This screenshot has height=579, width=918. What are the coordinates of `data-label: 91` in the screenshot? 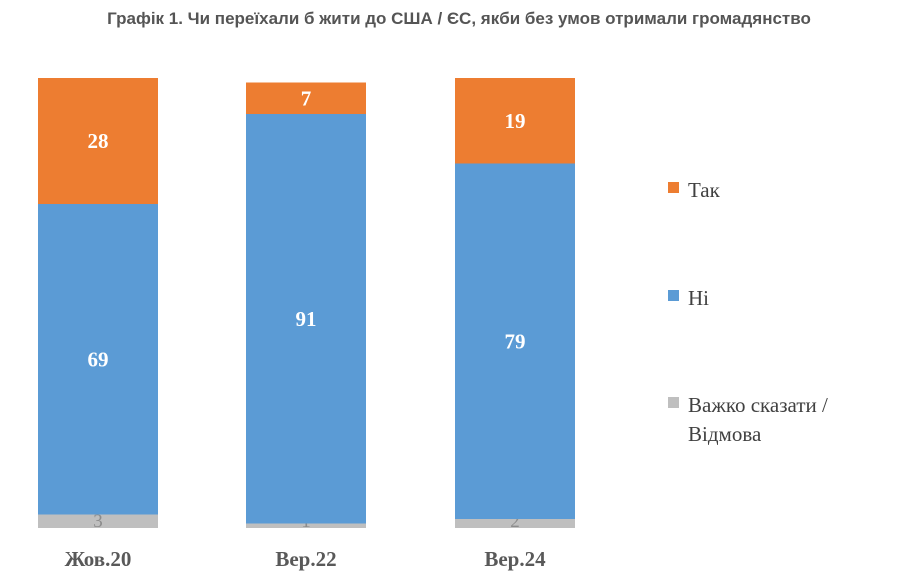 It's located at (306, 319).